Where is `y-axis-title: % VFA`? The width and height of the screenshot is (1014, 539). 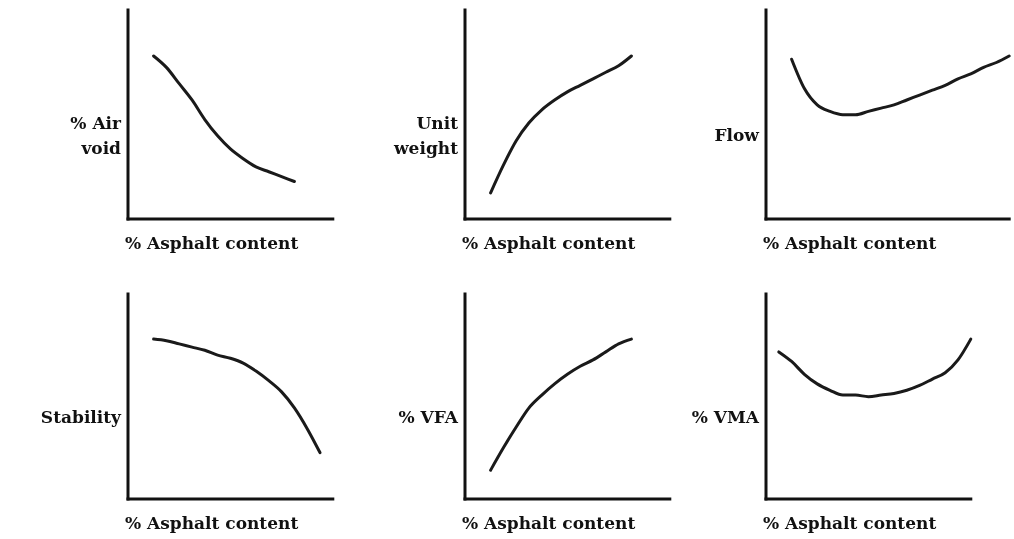
y-axis-title: % VFA is located at coordinates (428, 416).